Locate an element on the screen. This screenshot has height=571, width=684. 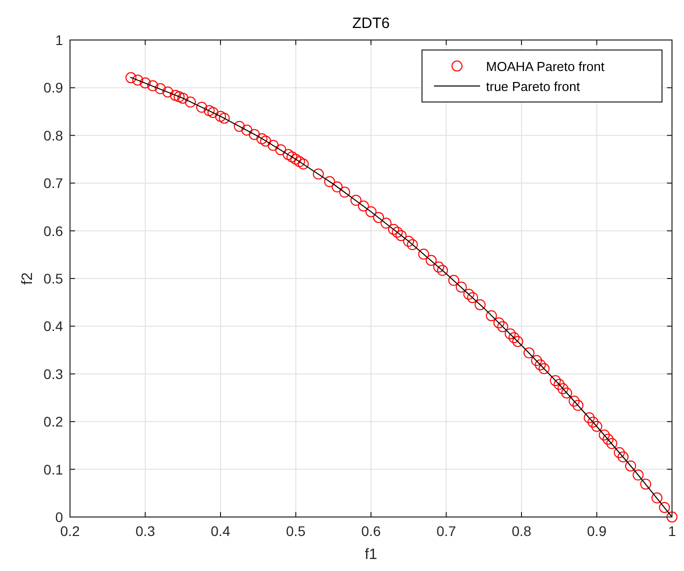
y-tick-label: 0.7 is located at coordinates (54, 183).